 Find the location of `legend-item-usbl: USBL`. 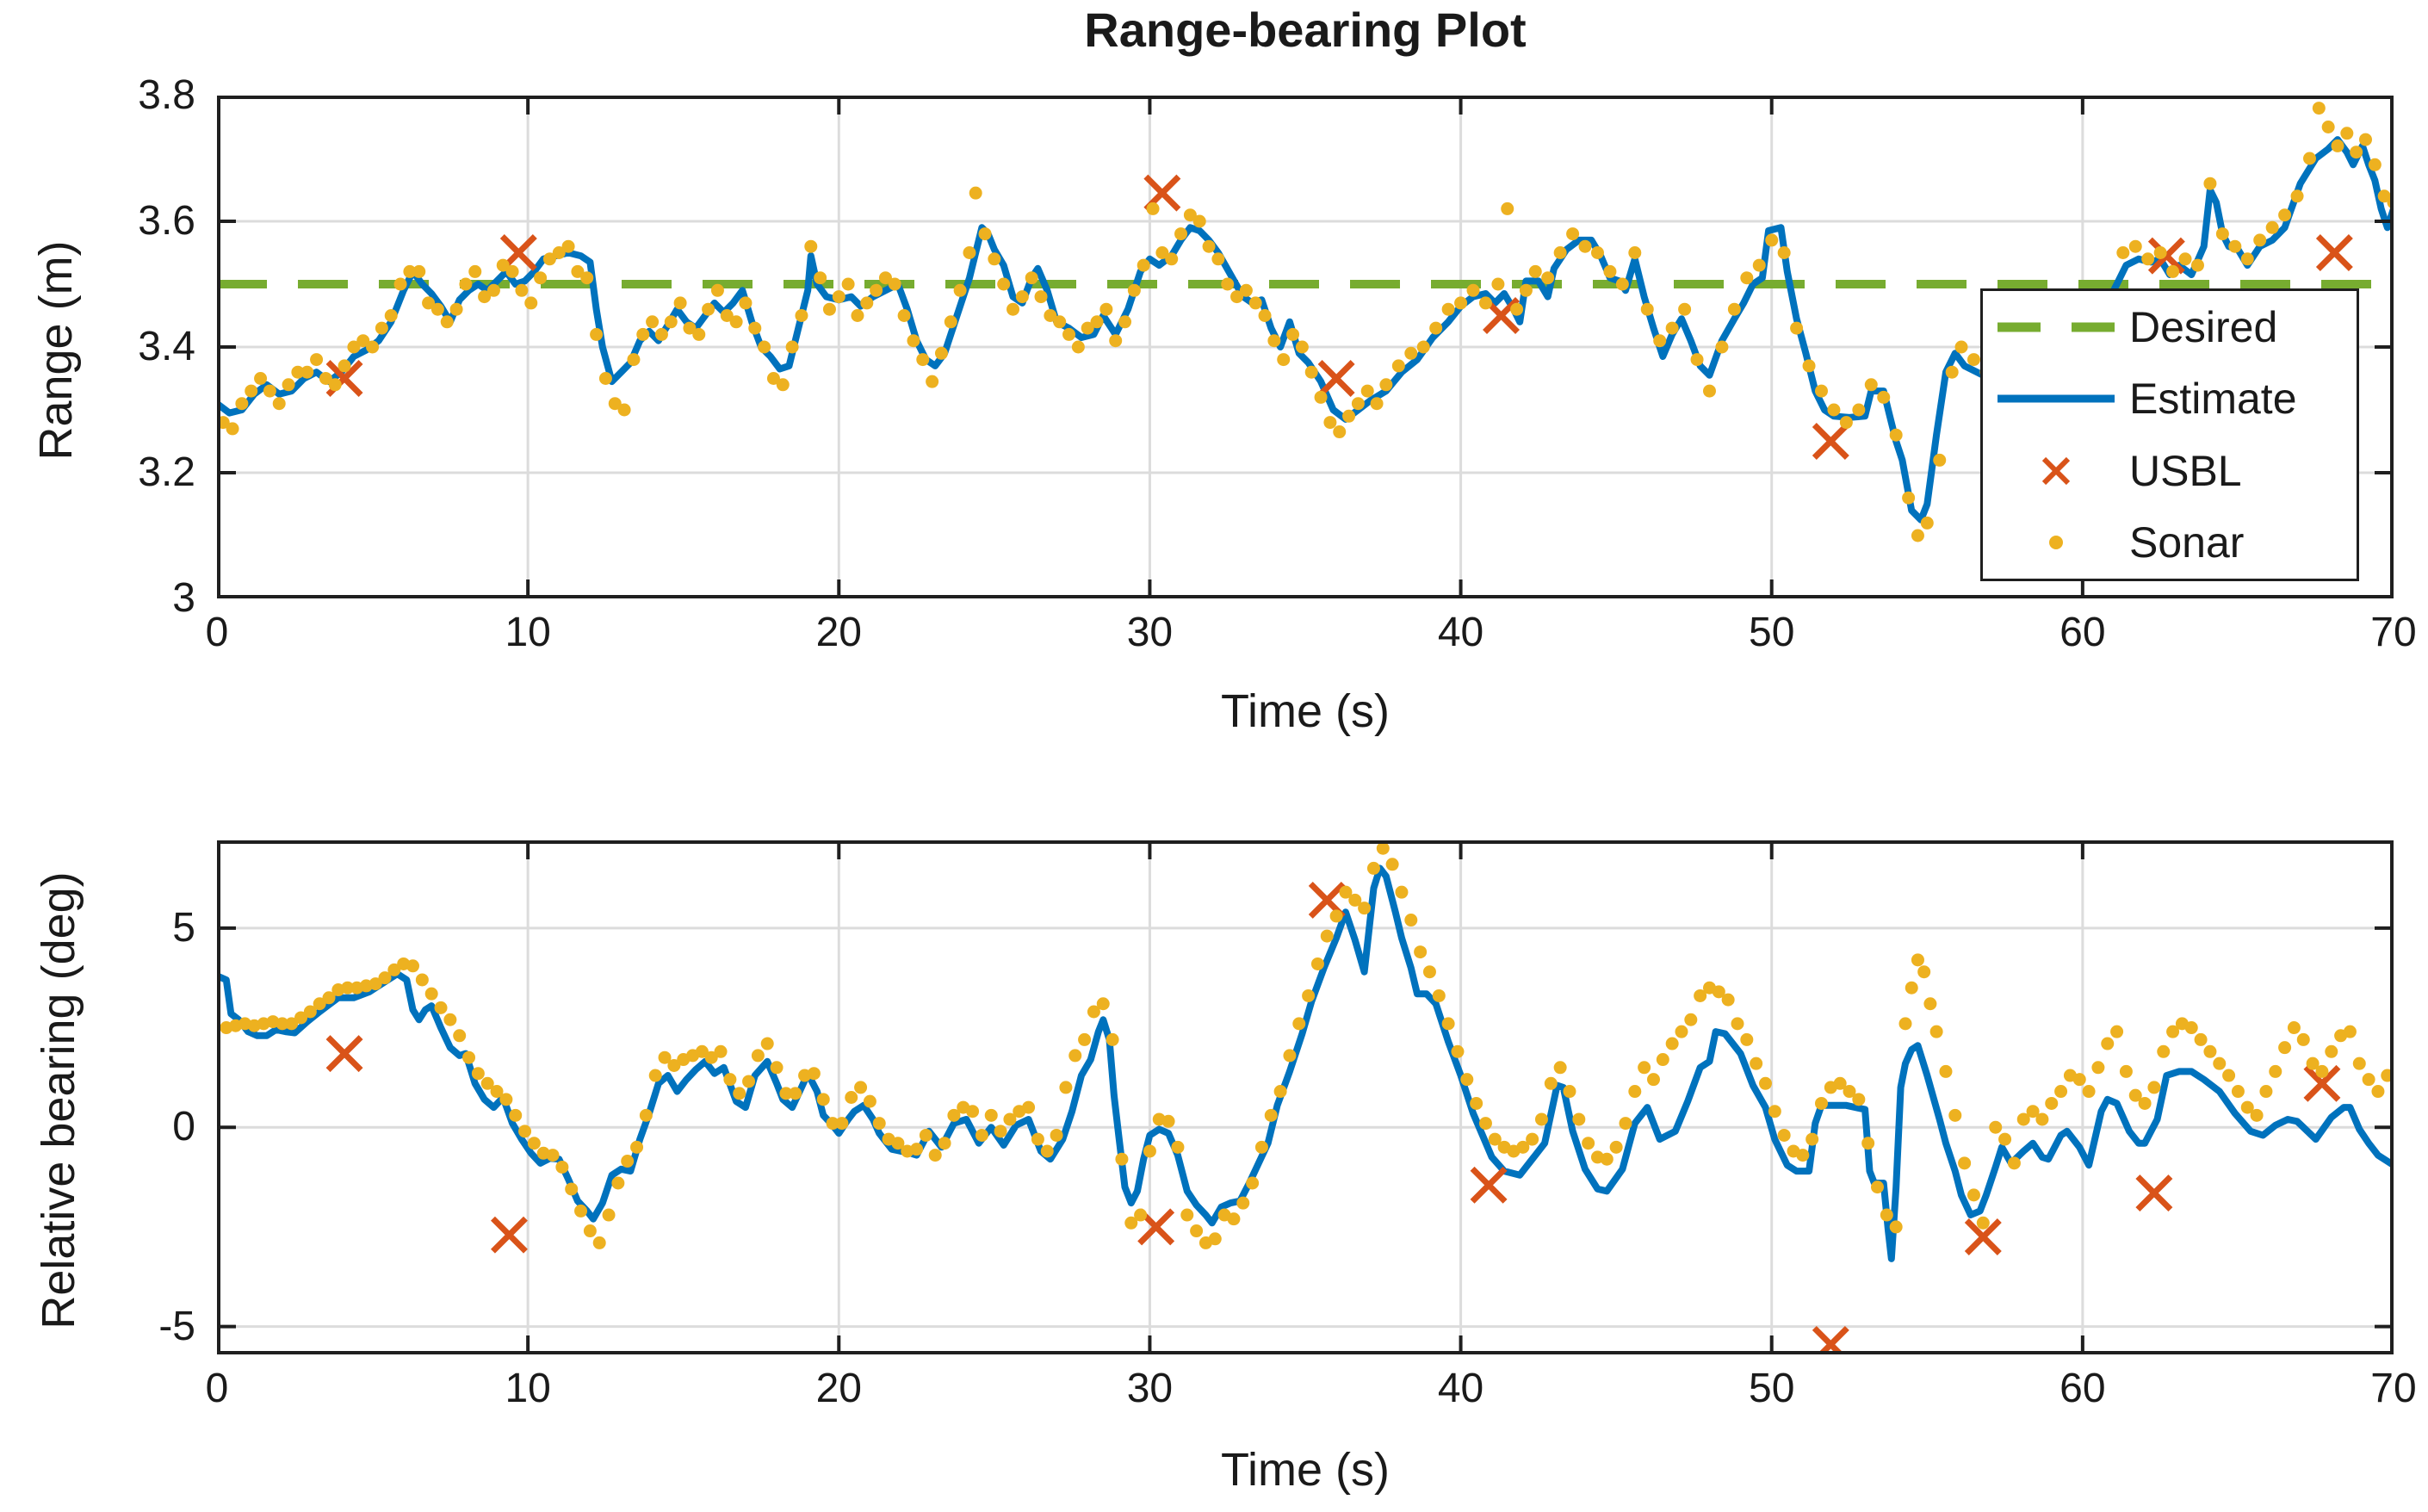

legend-item-usbl: USBL is located at coordinates (2170, 471).